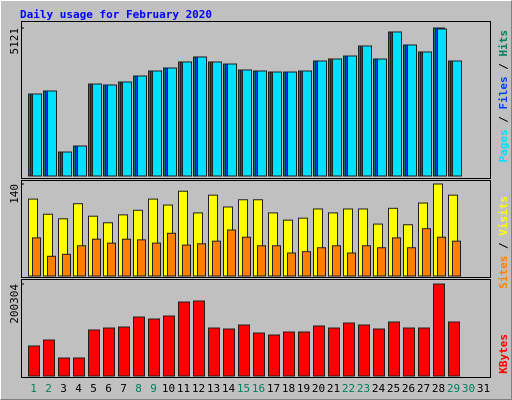  What do you see at coordinates (503, 145) in the screenshot?
I see `legend-entry: Pages` at bounding box center [503, 145].